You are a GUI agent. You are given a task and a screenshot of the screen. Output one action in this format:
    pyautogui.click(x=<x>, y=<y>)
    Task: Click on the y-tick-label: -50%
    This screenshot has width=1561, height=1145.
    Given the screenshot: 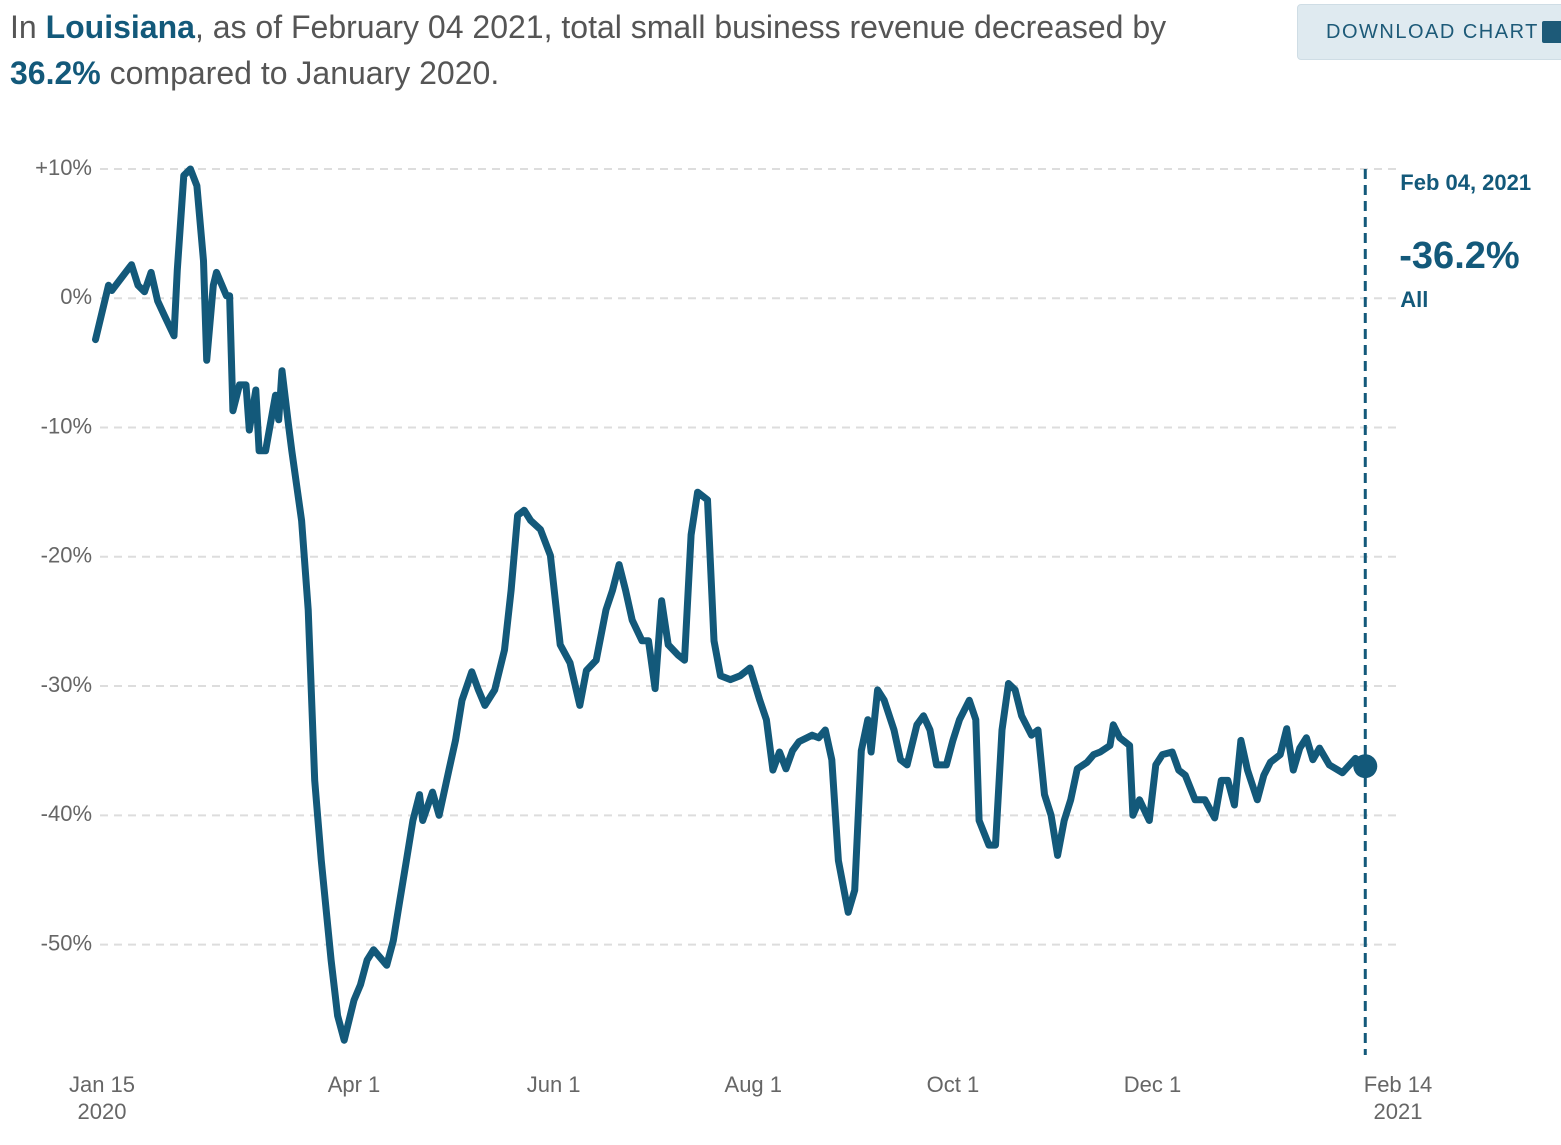 What is the action you would take?
    pyautogui.click(x=66, y=942)
    